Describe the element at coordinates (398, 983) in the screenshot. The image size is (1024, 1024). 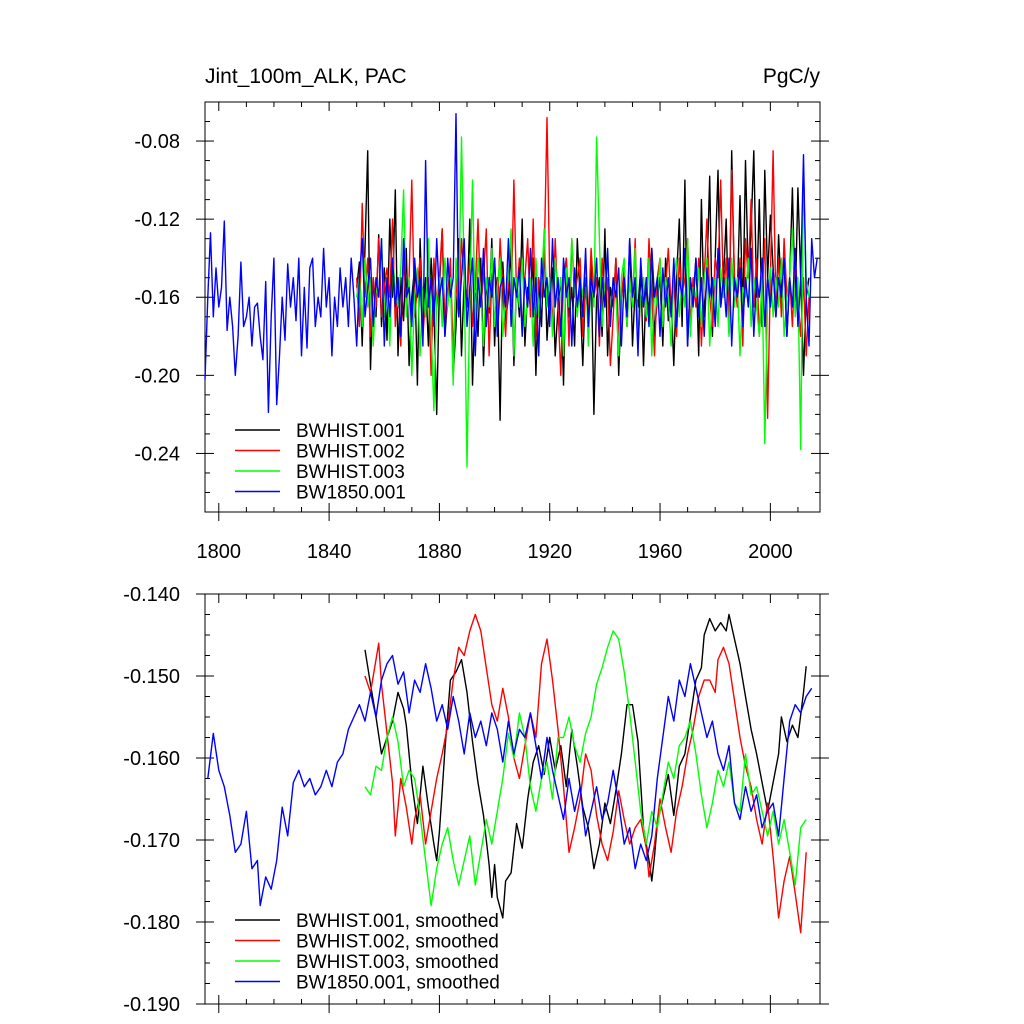
I see `bottom-legend-label: BW1850.001, smoothed` at that location.